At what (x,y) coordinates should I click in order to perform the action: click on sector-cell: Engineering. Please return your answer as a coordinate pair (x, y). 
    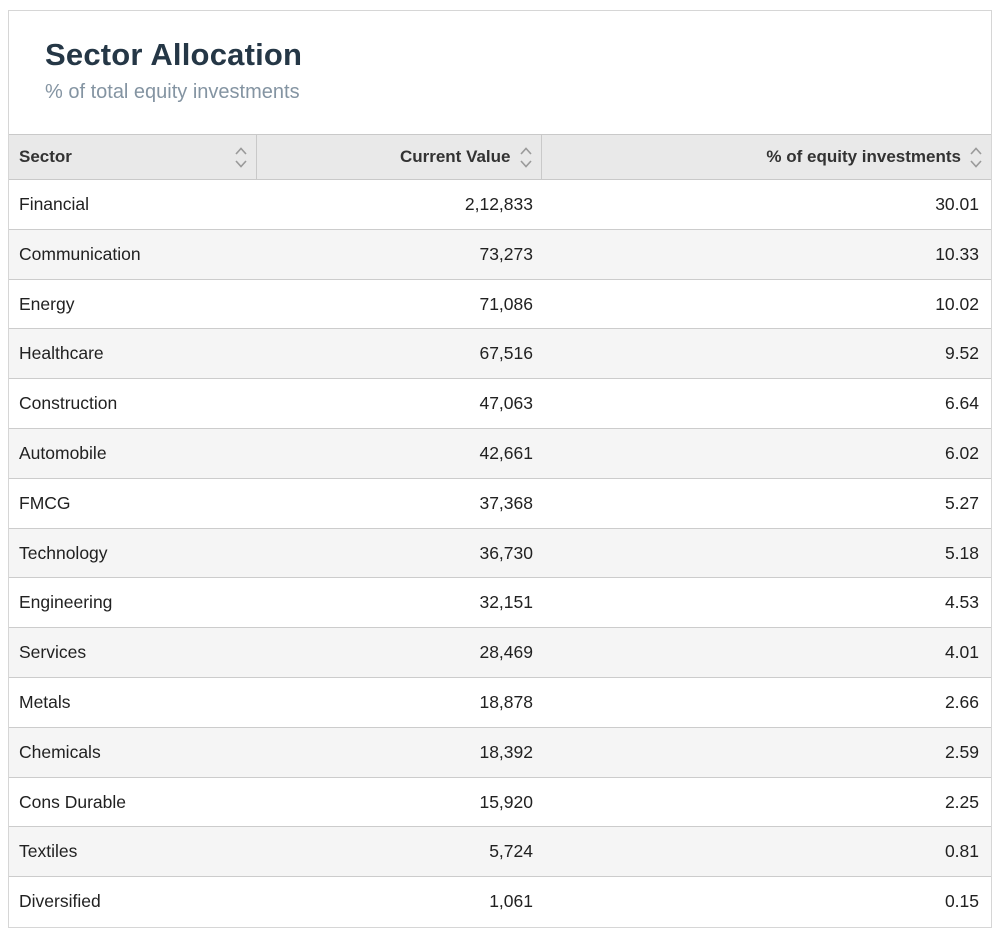
    Looking at the image, I should click on (132, 602).